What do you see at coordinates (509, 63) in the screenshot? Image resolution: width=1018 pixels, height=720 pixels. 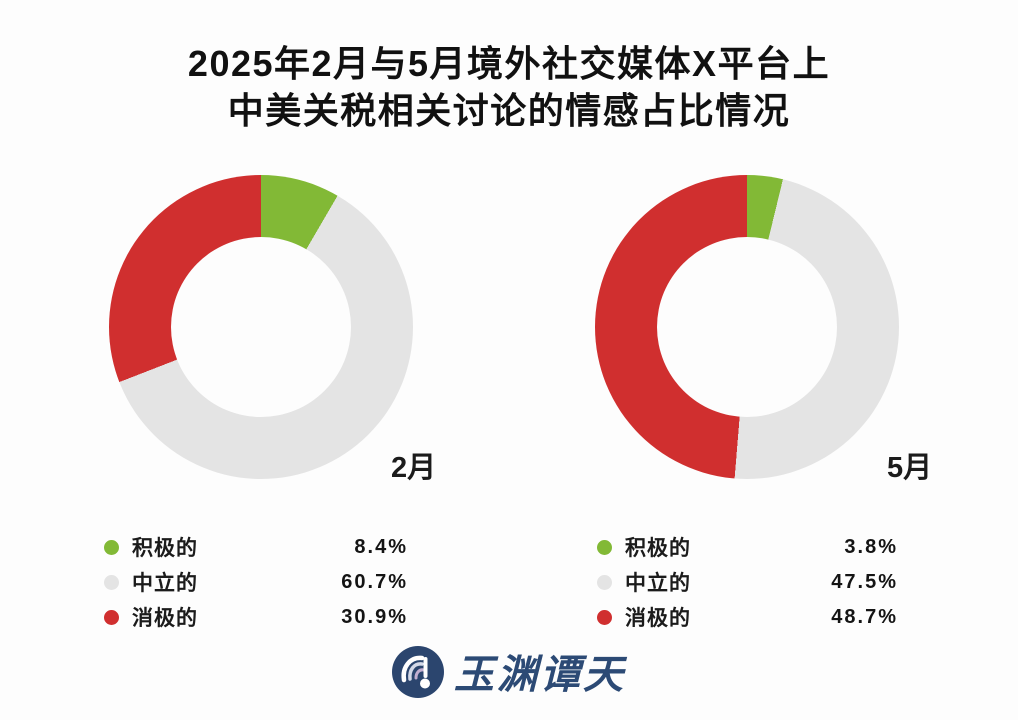 I see `title-line-1: 2025年2月与5月境外社交媒体X平台上` at bounding box center [509, 63].